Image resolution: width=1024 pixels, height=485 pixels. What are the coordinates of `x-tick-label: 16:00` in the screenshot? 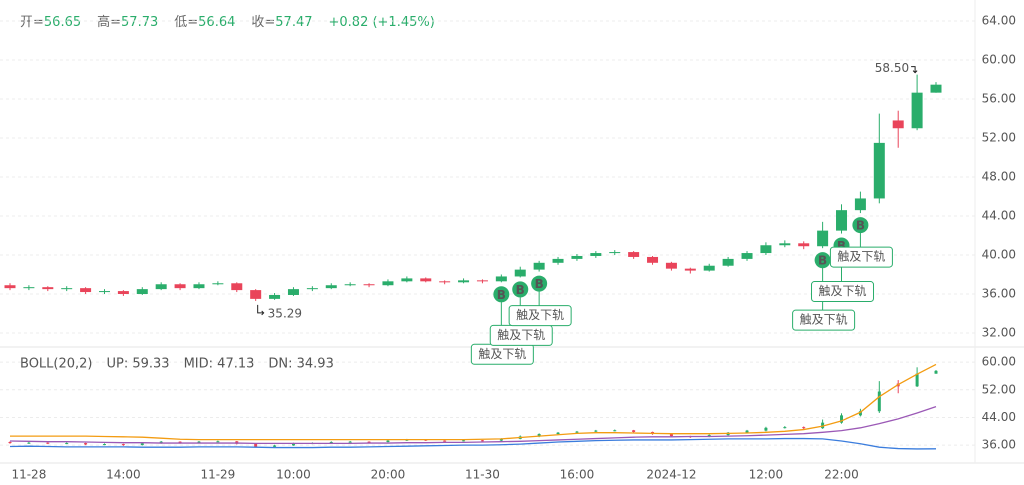 It's located at (577, 475).